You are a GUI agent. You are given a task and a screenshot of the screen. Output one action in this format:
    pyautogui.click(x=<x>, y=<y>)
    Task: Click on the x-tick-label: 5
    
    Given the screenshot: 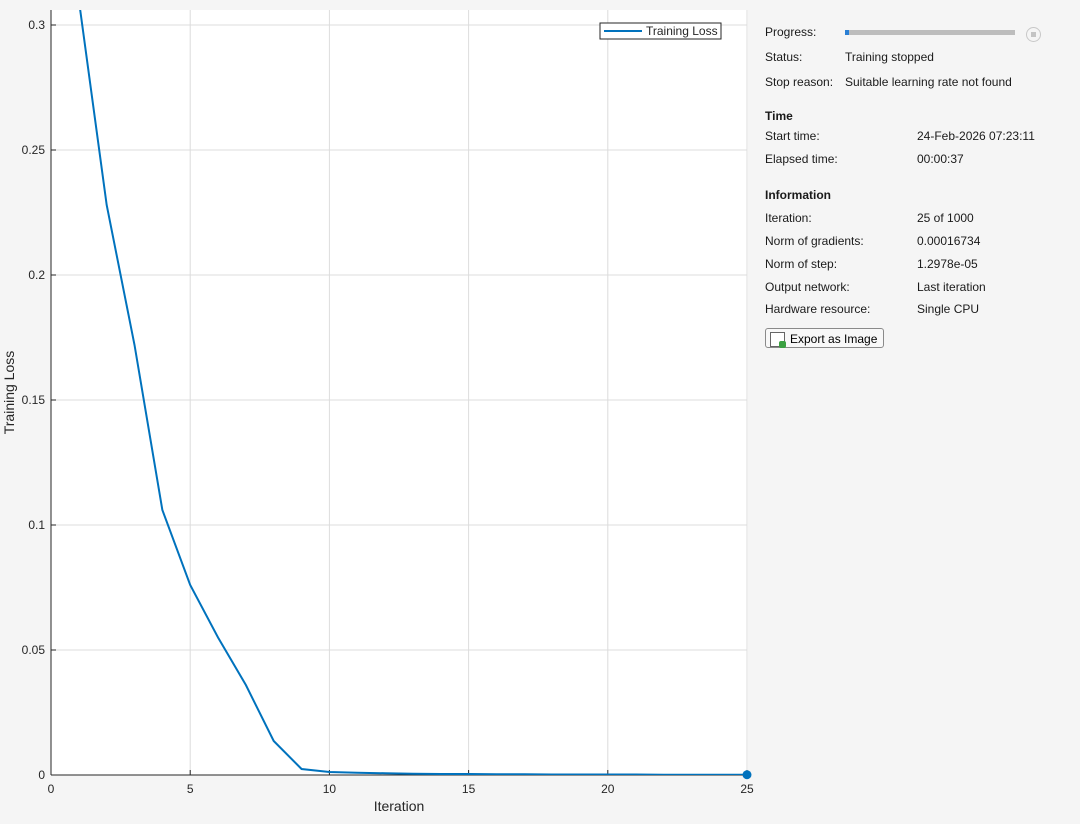 What is the action you would take?
    pyautogui.click(x=190, y=789)
    